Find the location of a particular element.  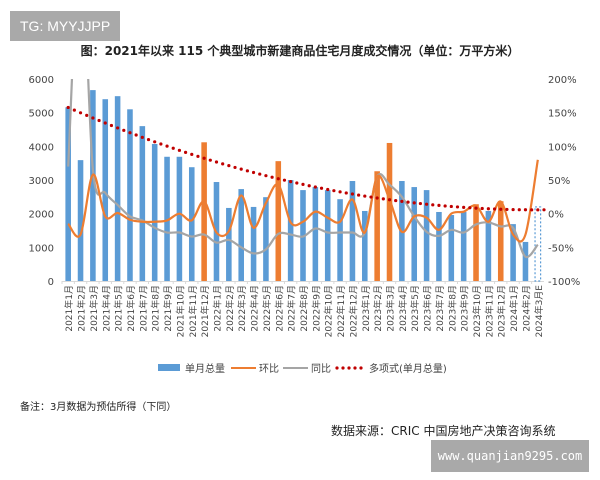

x-tick-label: 2023年3月 is located at coordinates (391, 308).